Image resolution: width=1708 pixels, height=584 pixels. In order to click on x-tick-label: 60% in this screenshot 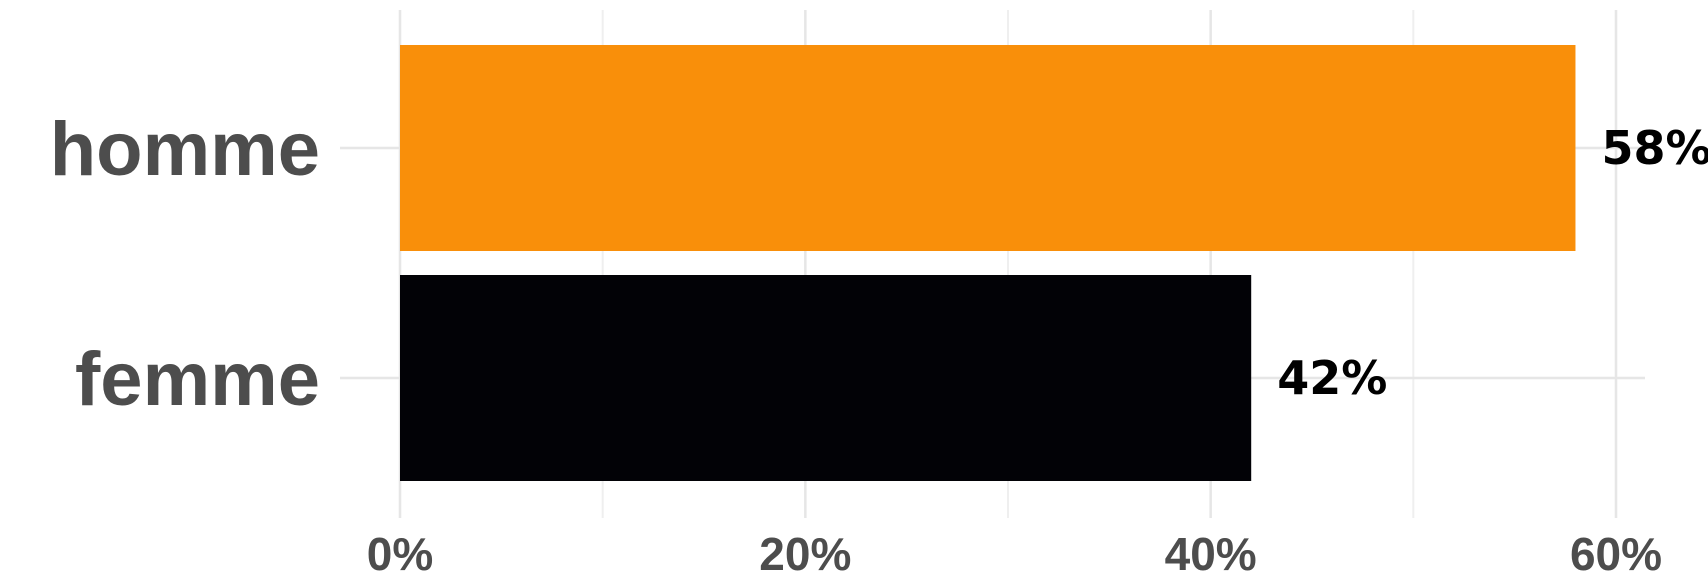, I will do `click(1616, 554)`.